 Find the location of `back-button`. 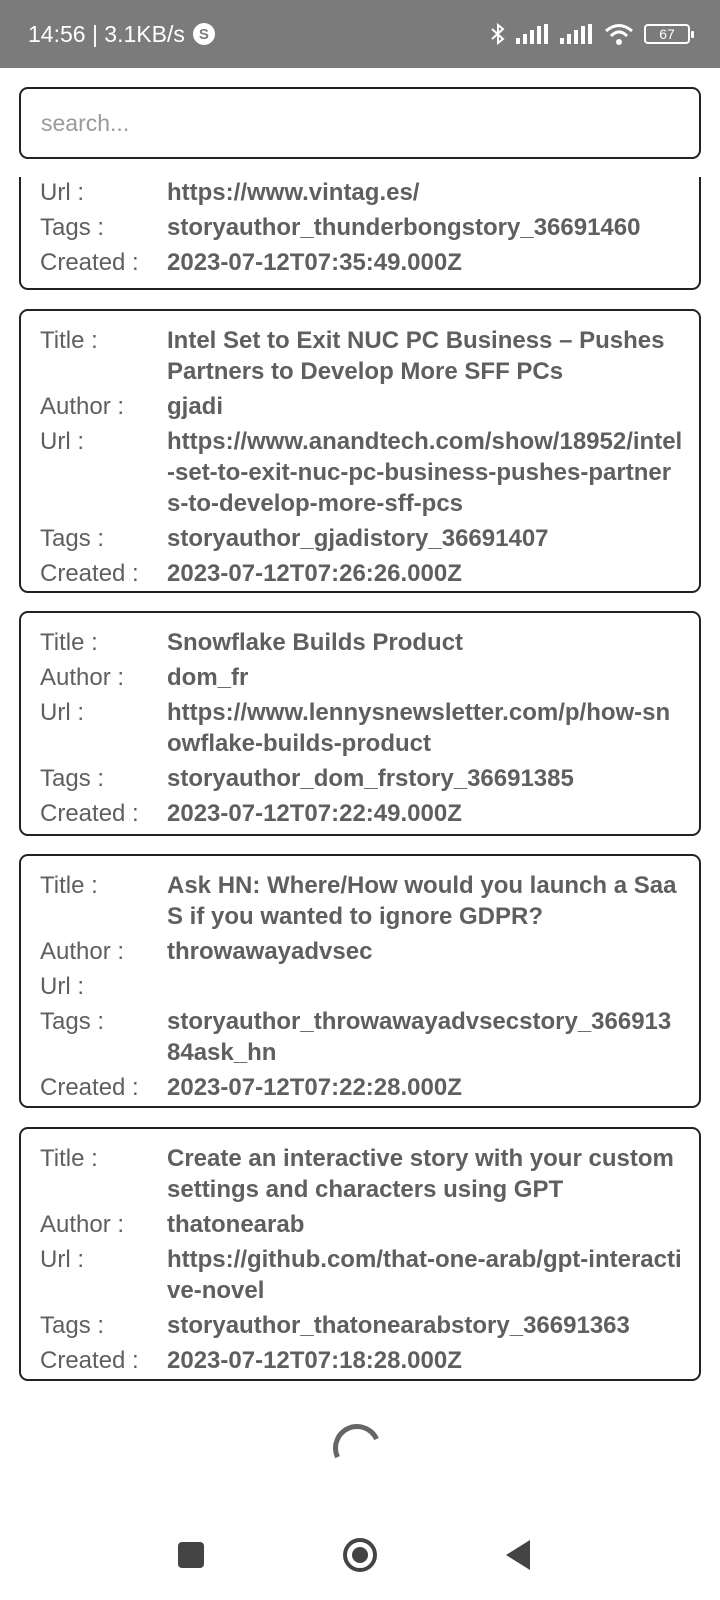

back-button is located at coordinates (518, 1555).